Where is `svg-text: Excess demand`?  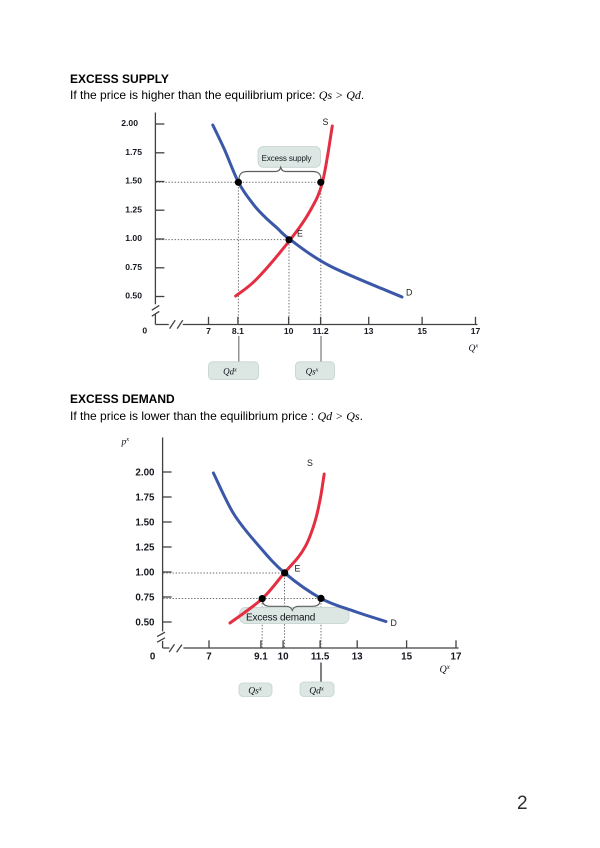 svg-text: Excess demand is located at coordinates (280, 618).